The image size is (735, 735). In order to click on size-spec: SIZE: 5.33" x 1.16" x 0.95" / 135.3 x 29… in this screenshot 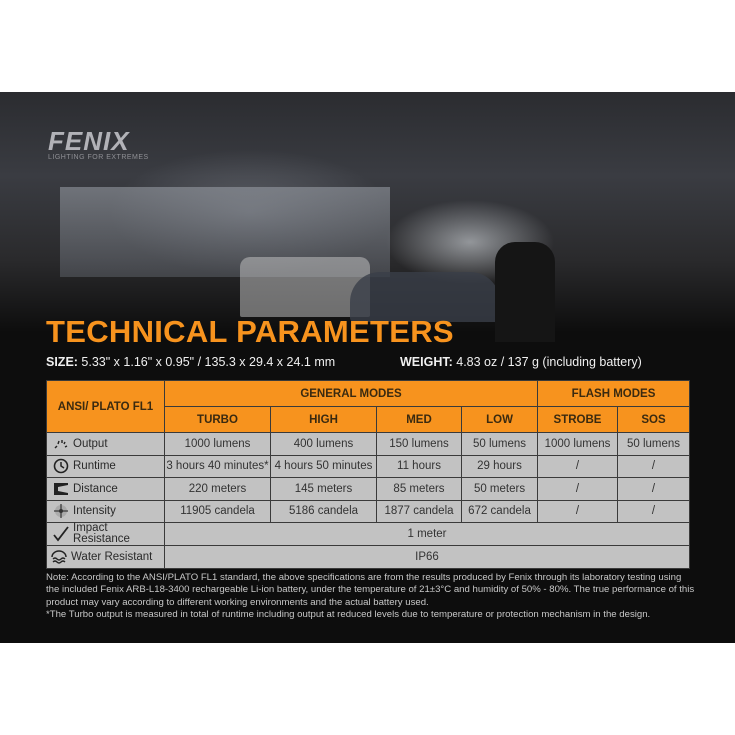, I will do `click(190, 362)`.